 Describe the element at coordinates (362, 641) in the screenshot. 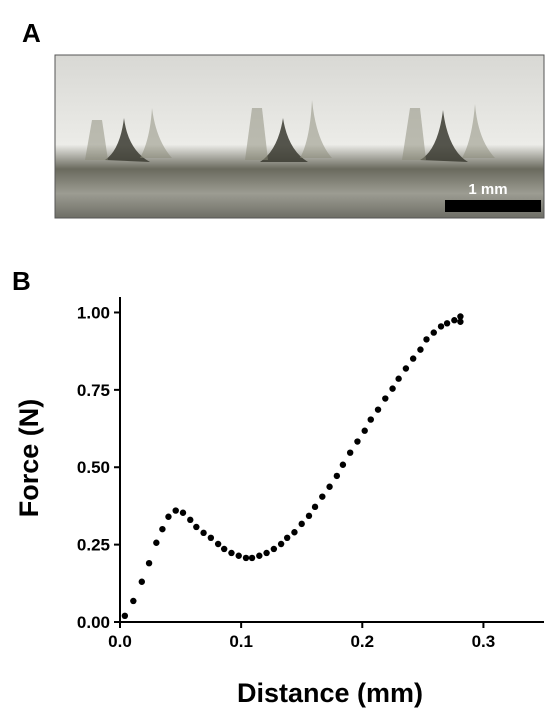

I see `x-tick-label: 0.2` at that location.